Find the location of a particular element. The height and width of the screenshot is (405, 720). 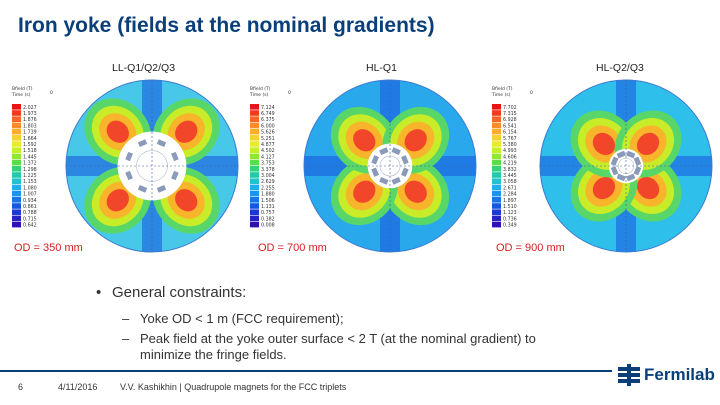

sub-bullet-2-continuation: minimize the fringe fields. is located at coordinates (213, 354).